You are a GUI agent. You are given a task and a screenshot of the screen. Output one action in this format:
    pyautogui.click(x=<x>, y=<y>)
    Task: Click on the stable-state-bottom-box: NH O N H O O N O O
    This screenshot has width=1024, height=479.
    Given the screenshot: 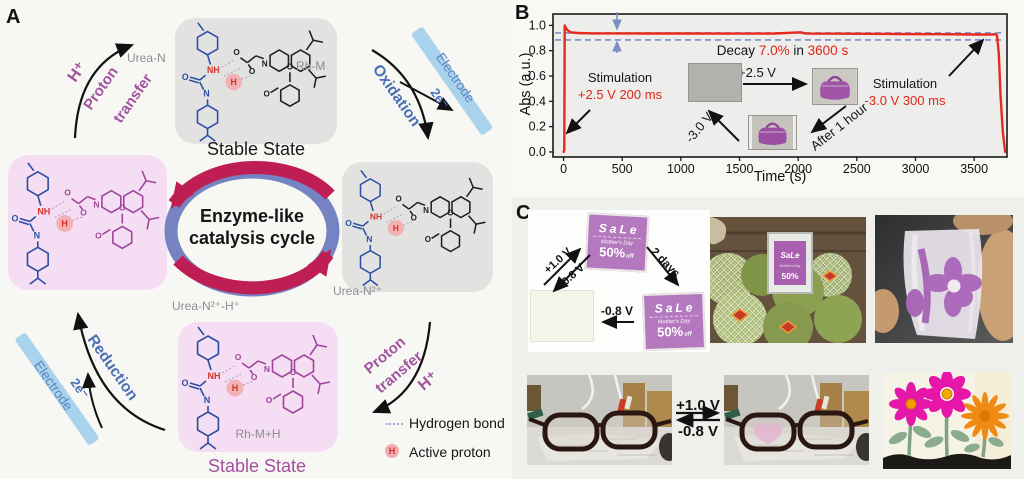 What is the action you would take?
    pyautogui.click(x=258, y=387)
    